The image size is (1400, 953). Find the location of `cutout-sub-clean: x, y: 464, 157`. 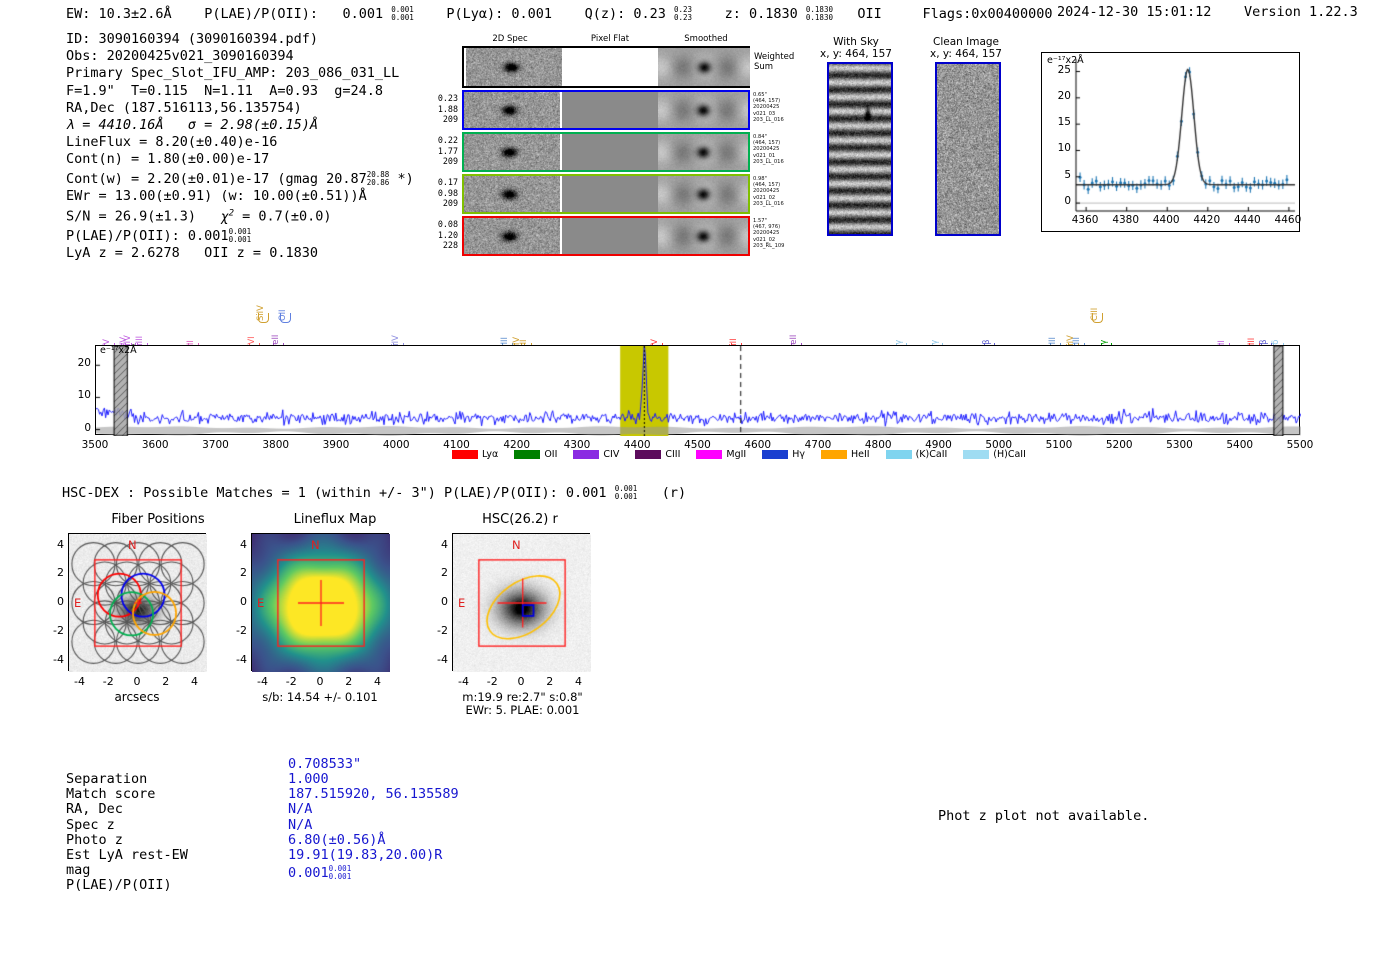

cutout-sub-clean: x, y: 464, 157 is located at coordinates (966, 54).